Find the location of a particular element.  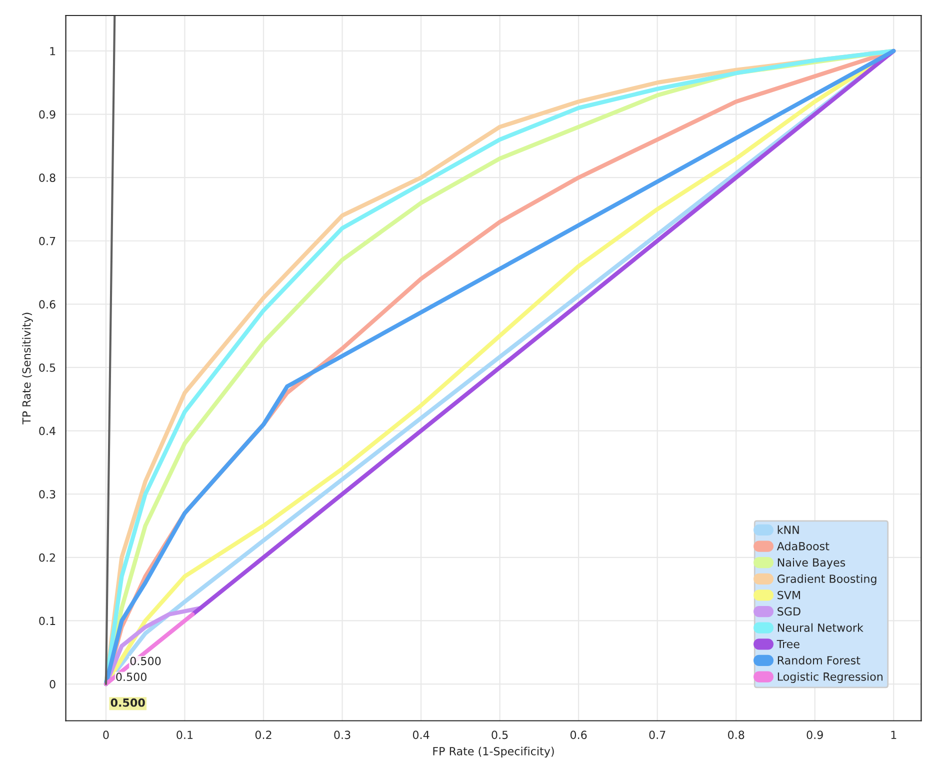

y-tick-label: 0.4 is located at coordinates (47, 431).